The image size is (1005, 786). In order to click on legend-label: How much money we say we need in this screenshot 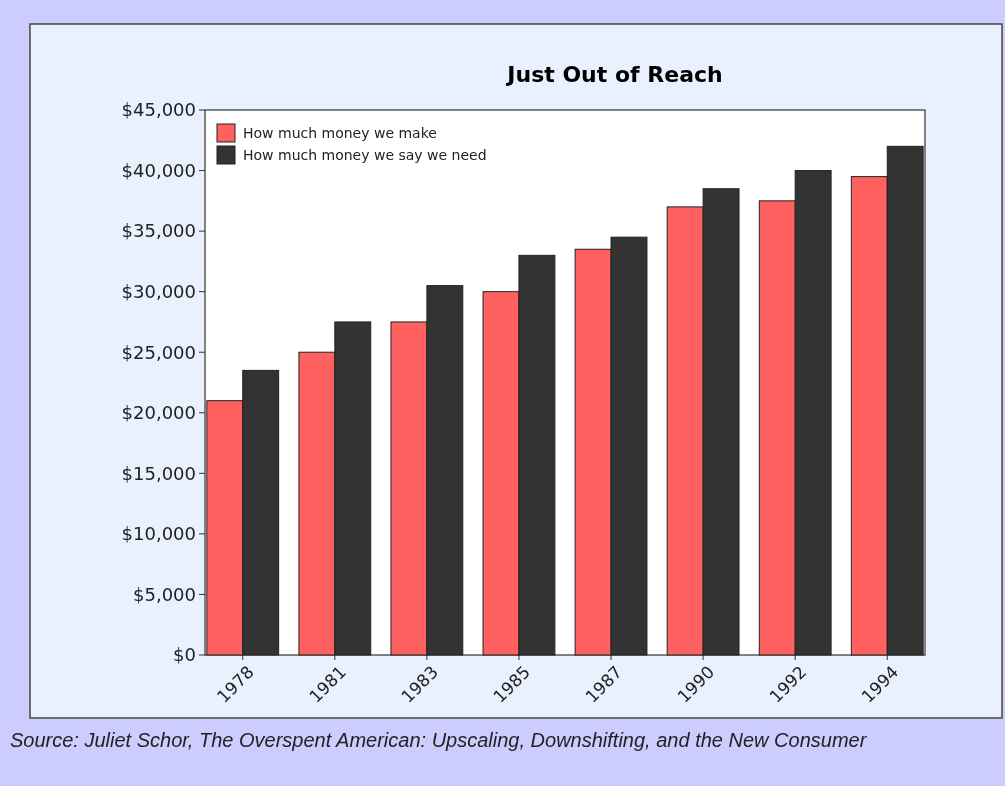, I will do `click(365, 154)`.